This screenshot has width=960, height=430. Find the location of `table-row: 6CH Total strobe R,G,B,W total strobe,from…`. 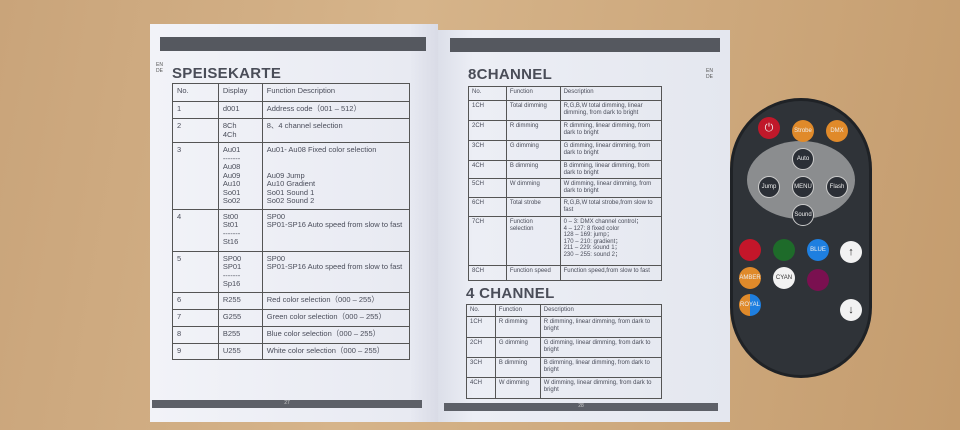

table-row: 6CH Total strobe R,G,B,W total strobe,from… is located at coordinates (565, 207).